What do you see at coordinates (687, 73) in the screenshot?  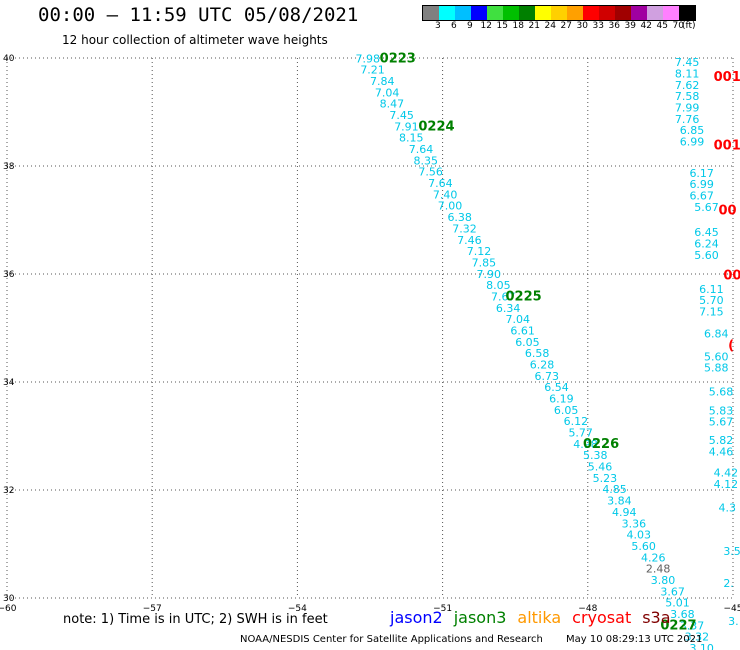 I see `swh-value: 8.11` at bounding box center [687, 73].